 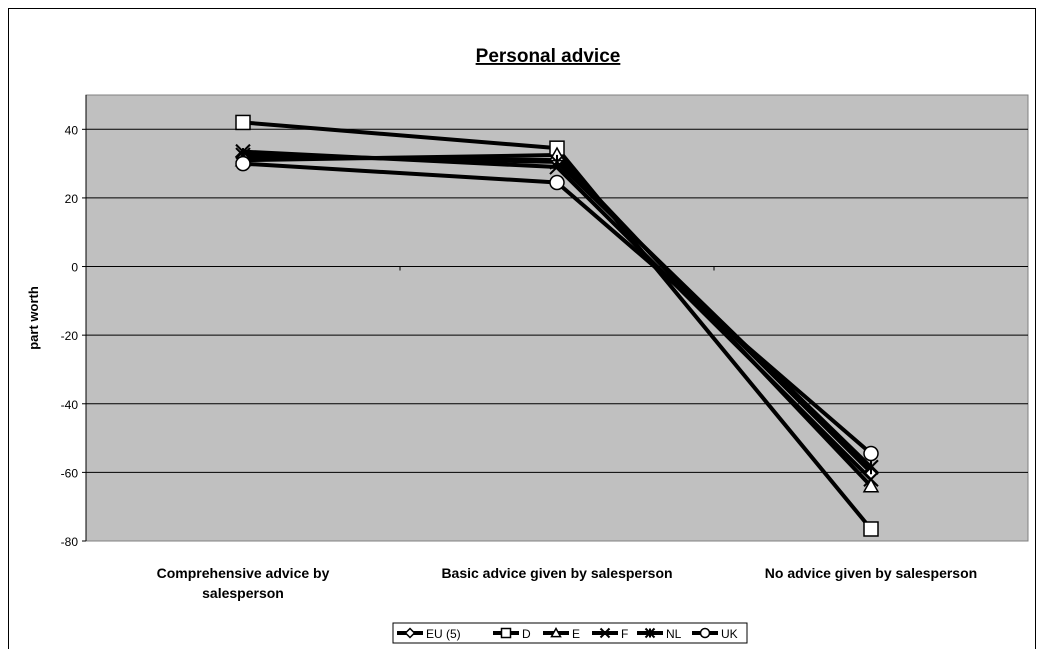 I want to click on legend-label: F, so click(x=624, y=634).